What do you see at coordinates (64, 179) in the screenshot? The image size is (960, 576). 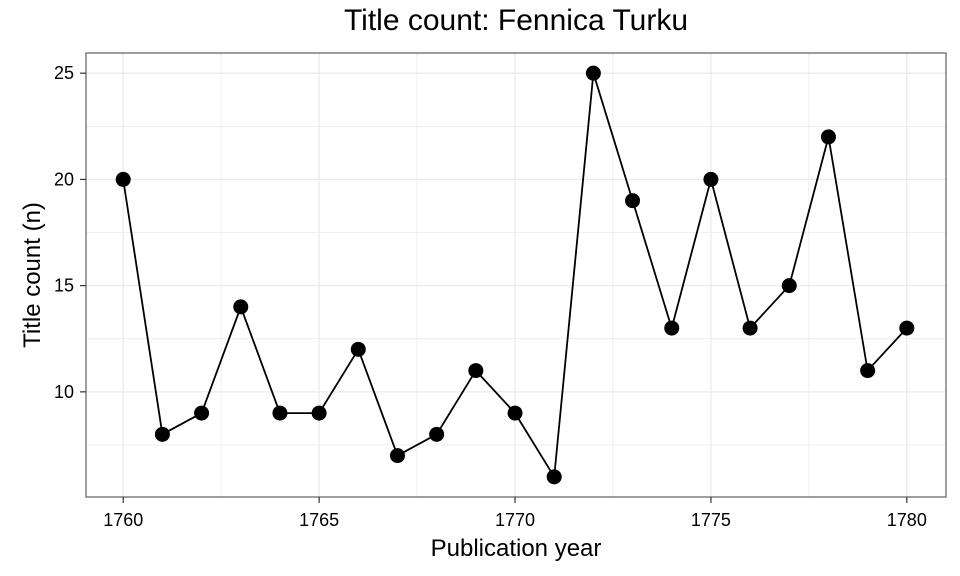 I see `y-tick-label: 20` at bounding box center [64, 179].